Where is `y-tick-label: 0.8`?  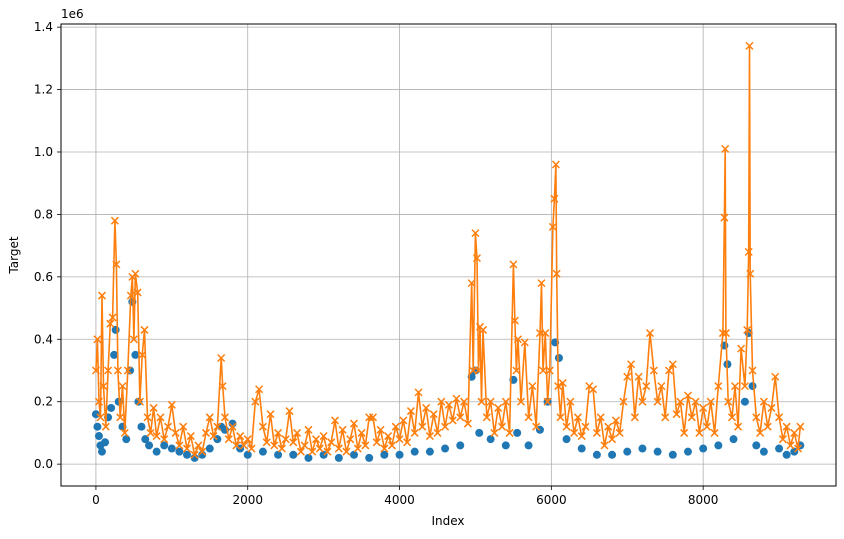
y-tick-label: 0.8 is located at coordinates (43, 214).